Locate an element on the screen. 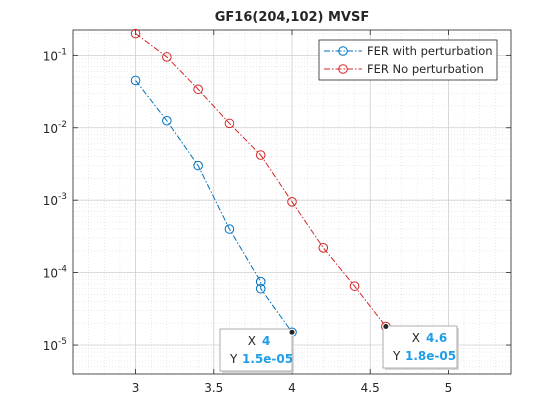 This screenshot has height=420, width=560. datatip: X 4 Y 1.5e-05 is located at coordinates (257, 350).